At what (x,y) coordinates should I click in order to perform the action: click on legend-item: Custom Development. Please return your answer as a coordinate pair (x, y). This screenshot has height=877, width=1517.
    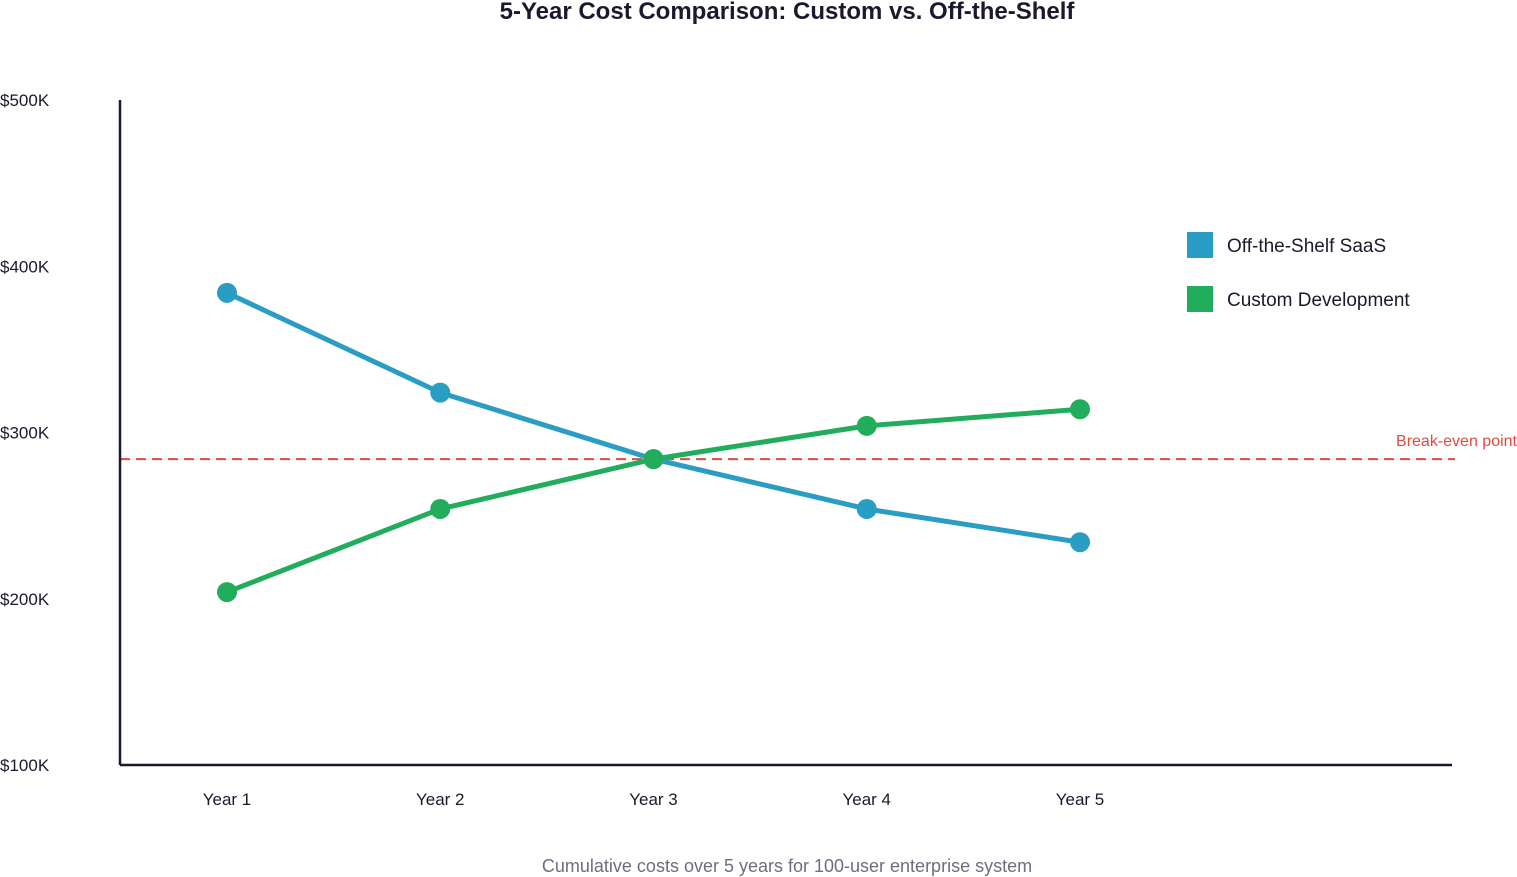
    Looking at the image, I should click on (1298, 299).